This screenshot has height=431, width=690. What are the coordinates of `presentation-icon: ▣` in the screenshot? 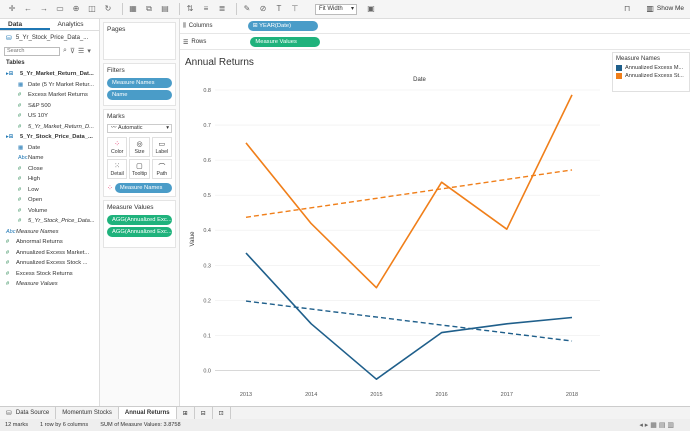 It's located at (371, 8).